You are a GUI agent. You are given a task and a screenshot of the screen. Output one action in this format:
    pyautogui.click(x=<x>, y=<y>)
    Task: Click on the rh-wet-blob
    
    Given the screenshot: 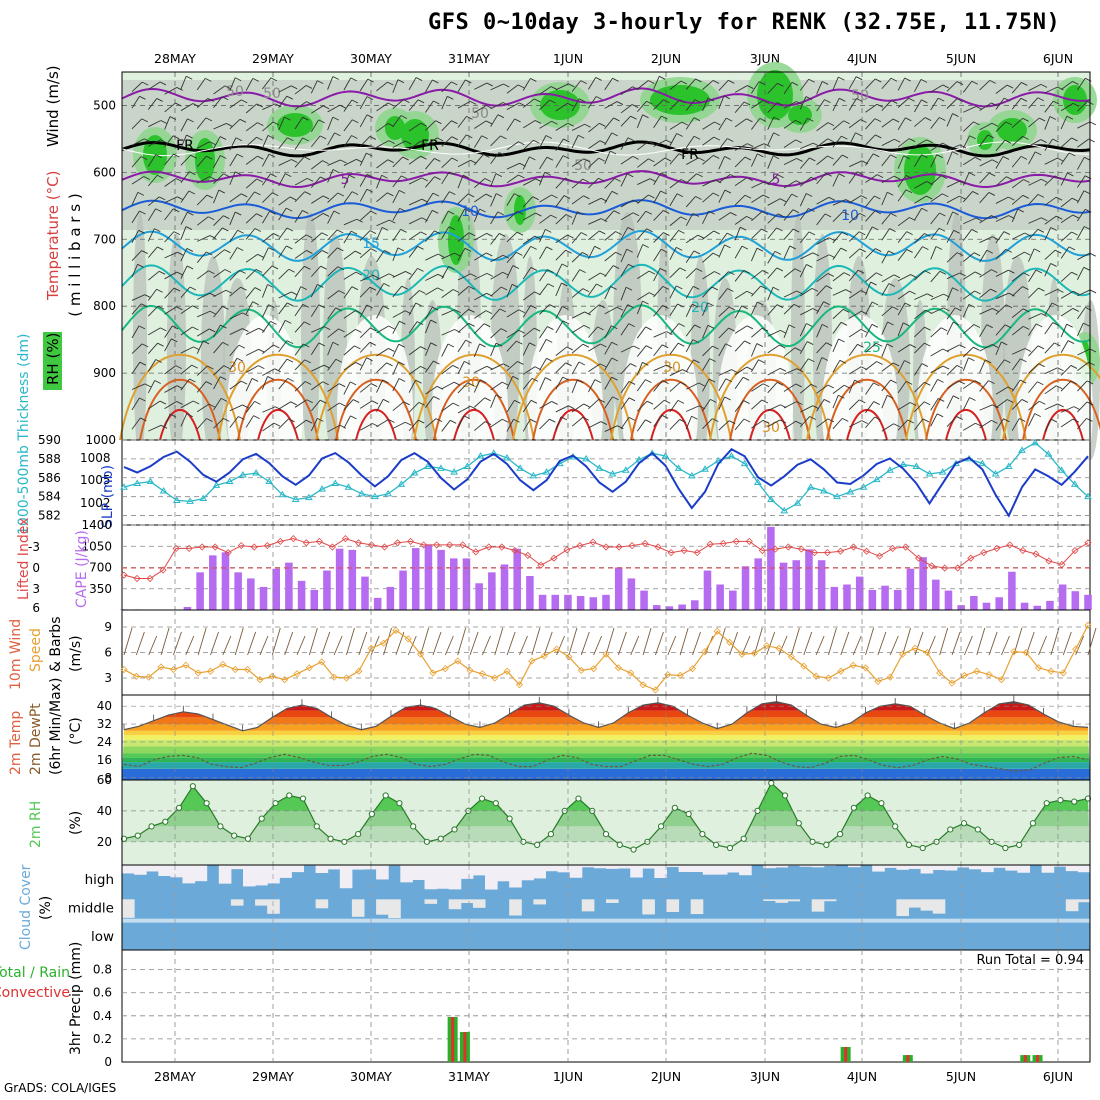 What is the action you would take?
    pyautogui.click(x=295, y=125)
    